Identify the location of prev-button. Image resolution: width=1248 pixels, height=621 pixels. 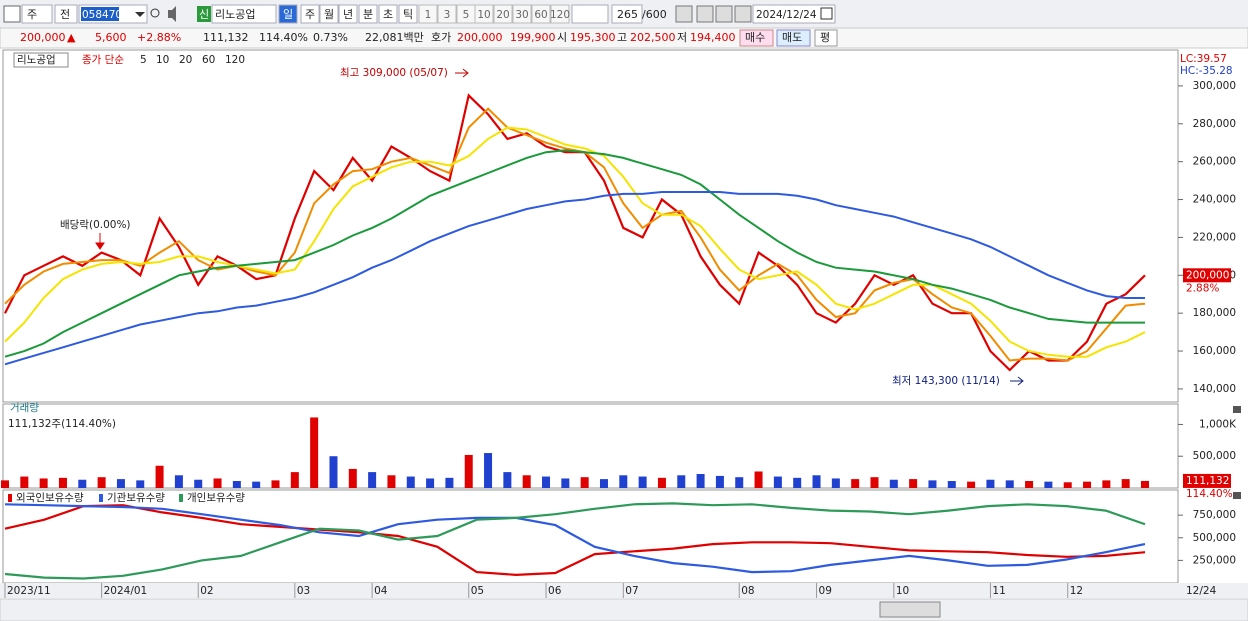
(66, 14).